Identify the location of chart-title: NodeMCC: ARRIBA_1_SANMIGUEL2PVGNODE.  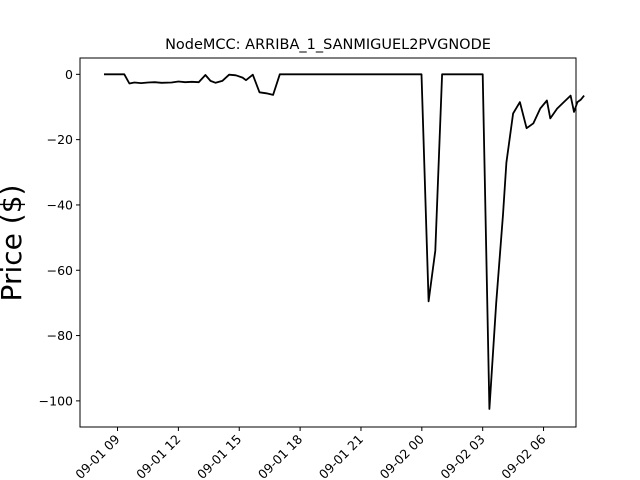
(328, 45).